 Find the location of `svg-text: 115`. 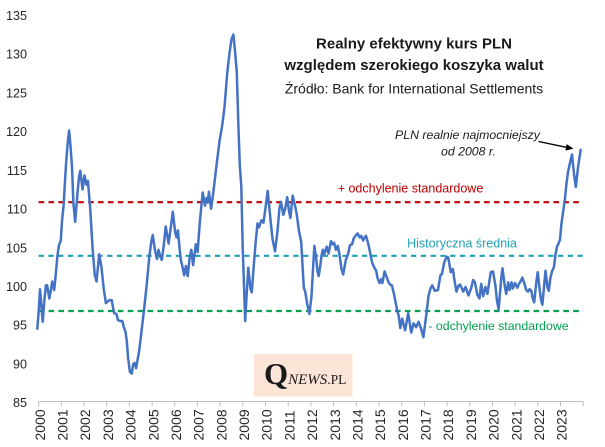

svg-text: 115 is located at coordinates (17, 171).